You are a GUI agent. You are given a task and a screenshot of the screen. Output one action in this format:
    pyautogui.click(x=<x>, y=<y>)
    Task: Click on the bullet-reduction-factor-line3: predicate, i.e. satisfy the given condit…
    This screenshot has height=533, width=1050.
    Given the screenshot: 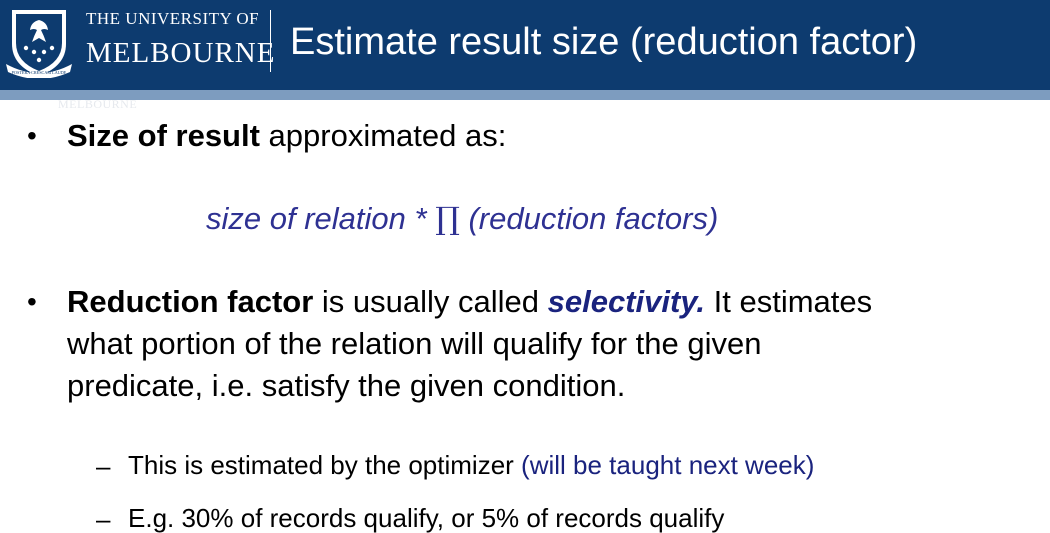 What is the action you would take?
    pyautogui.click(x=346, y=385)
    